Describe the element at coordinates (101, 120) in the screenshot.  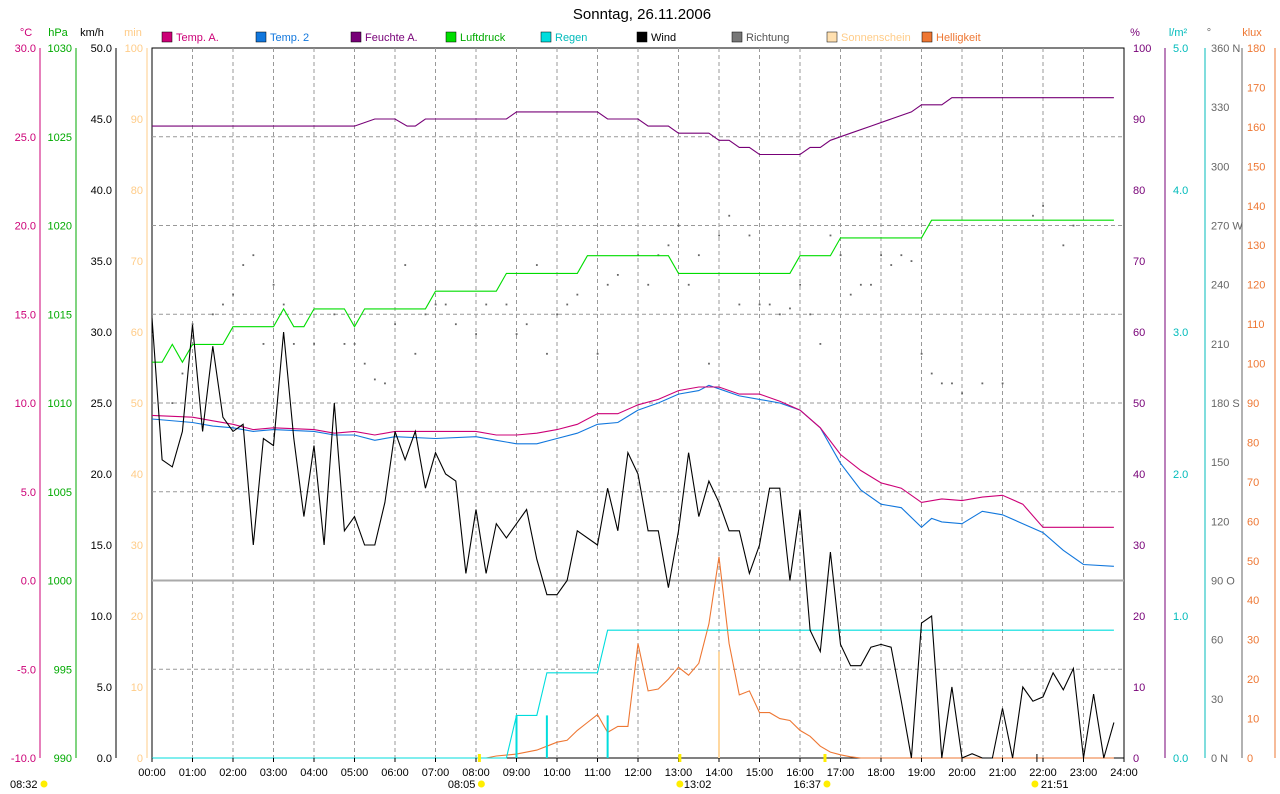
I see `tick-wind: 45.0` at that location.